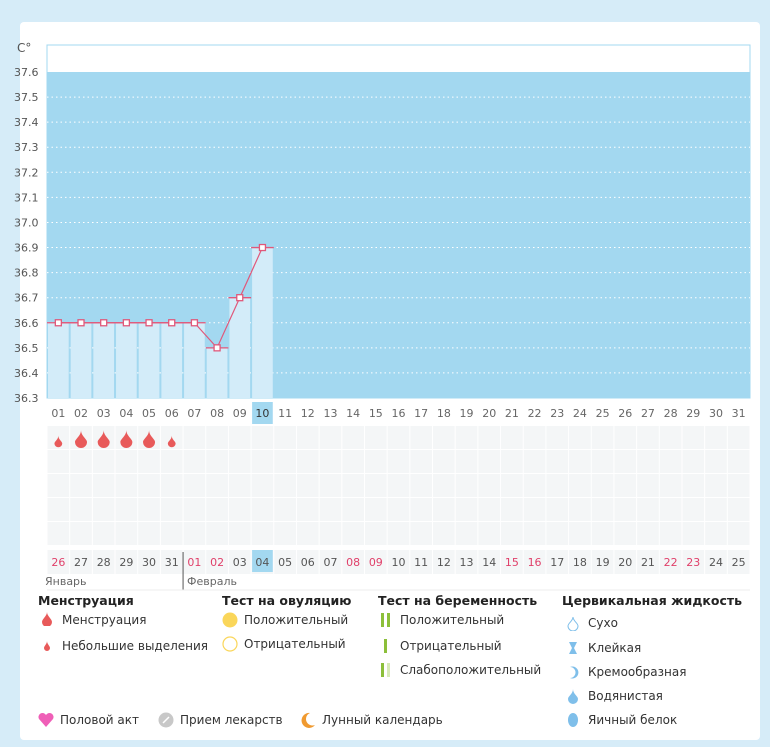  Describe the element at coordinates (557, 562) in the screenshot. I see `date-label: 17` at that location.